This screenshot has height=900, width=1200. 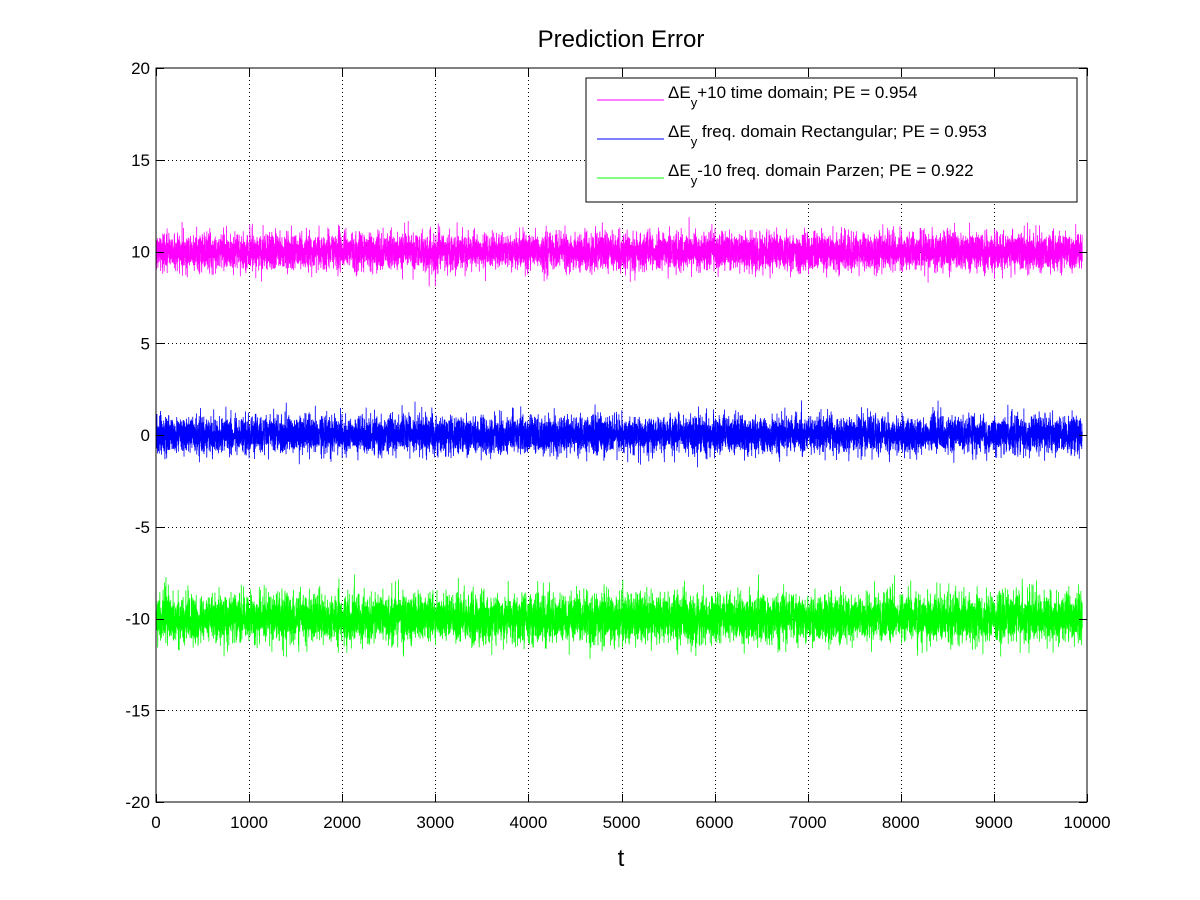 I want to click on x-axis-label: t, so click(x=621, y=858).